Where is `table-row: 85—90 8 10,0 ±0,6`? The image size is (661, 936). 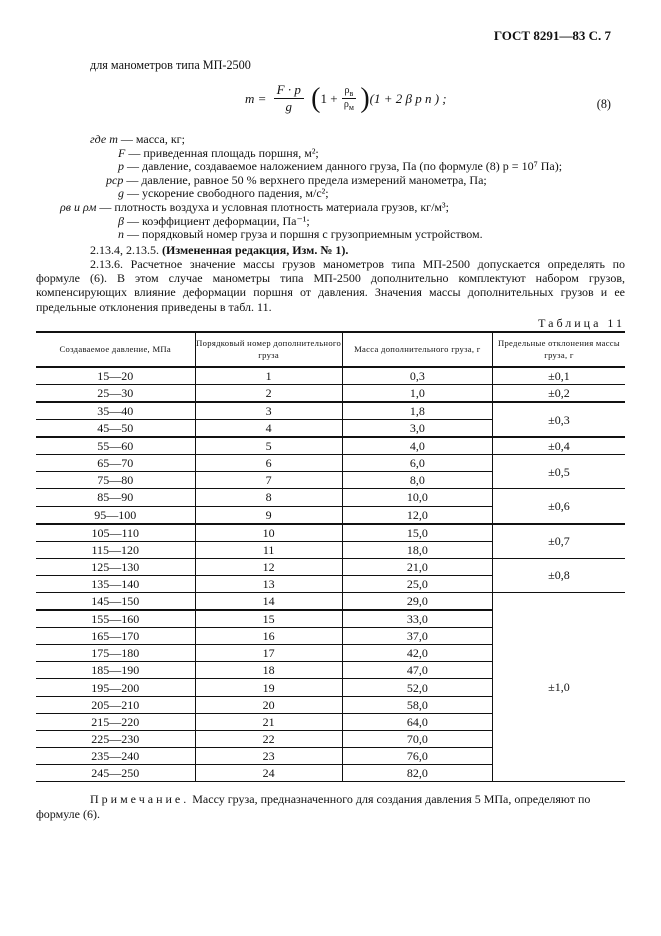
table-row: 85—90 8 10,0 ±0,6 is located at coordinates (330, 506).